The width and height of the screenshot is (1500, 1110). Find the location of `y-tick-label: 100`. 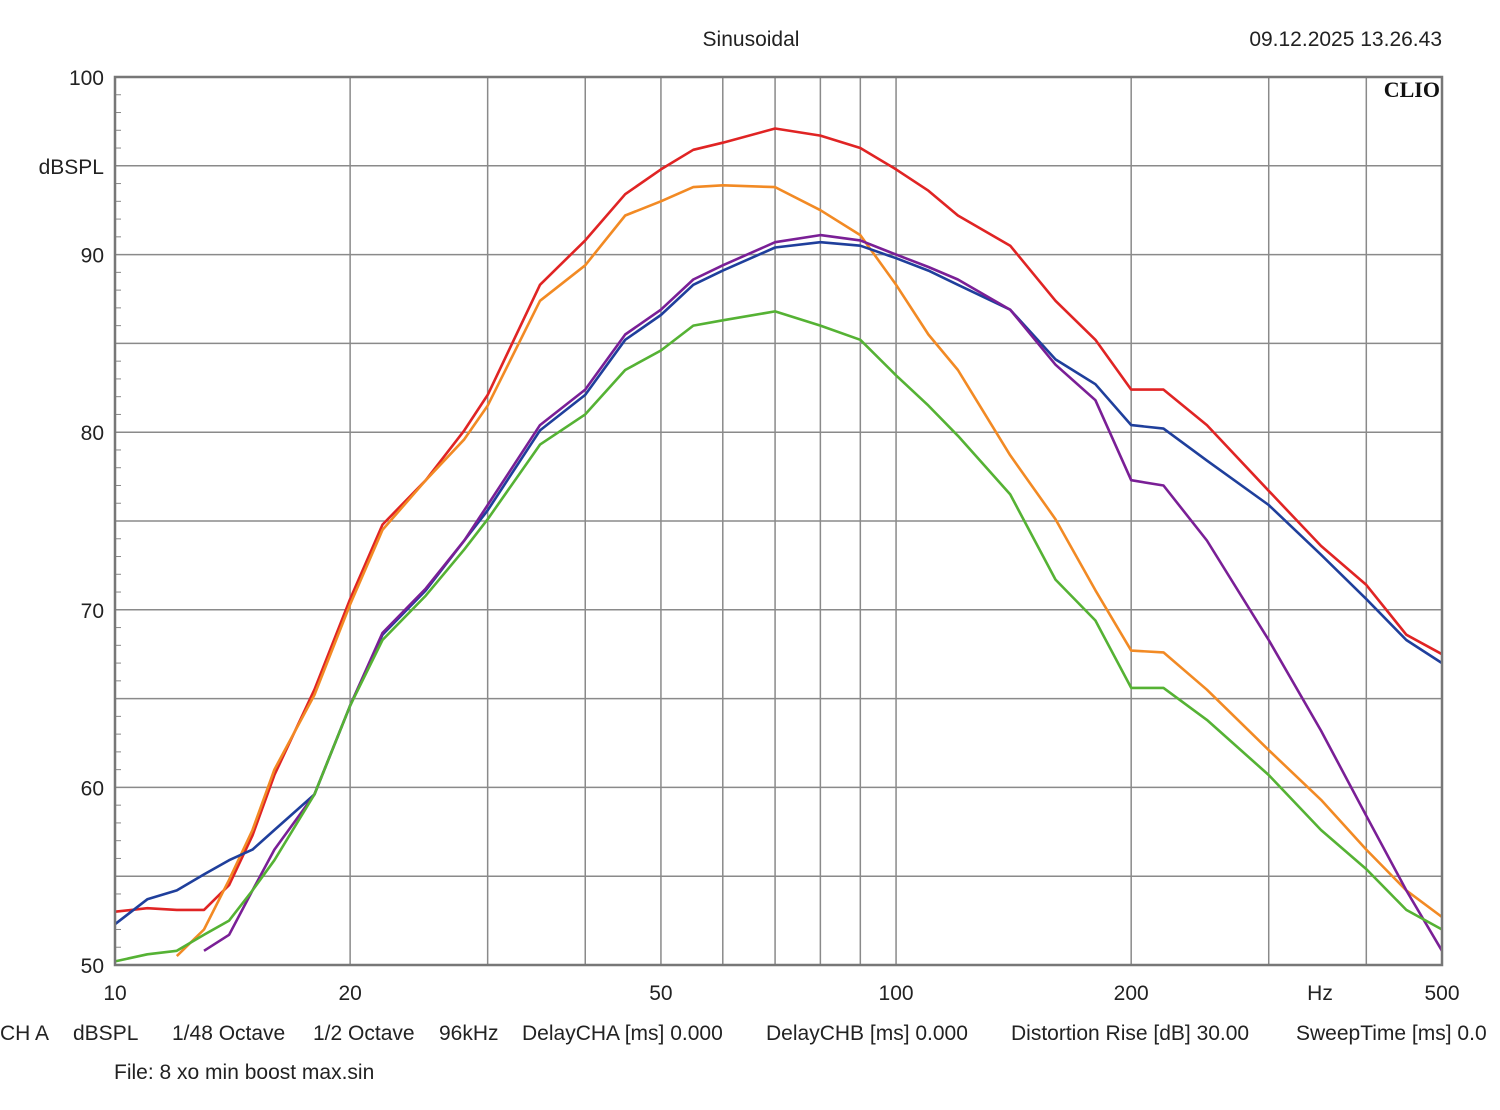

y-tick-label: 100 is located at coordinates (86, 78).